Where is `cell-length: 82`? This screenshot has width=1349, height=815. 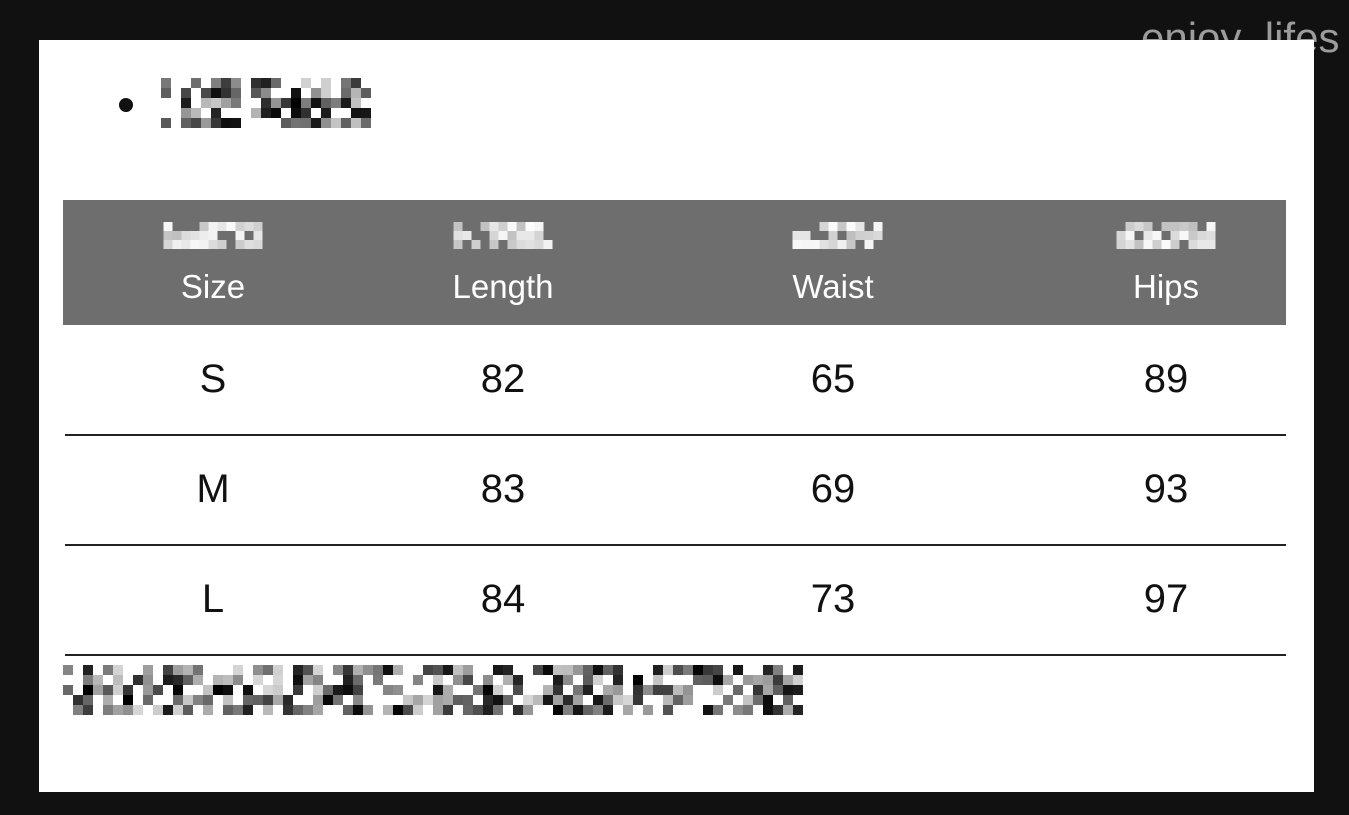 cell-length: 82 is located at coordinates (503, 379).